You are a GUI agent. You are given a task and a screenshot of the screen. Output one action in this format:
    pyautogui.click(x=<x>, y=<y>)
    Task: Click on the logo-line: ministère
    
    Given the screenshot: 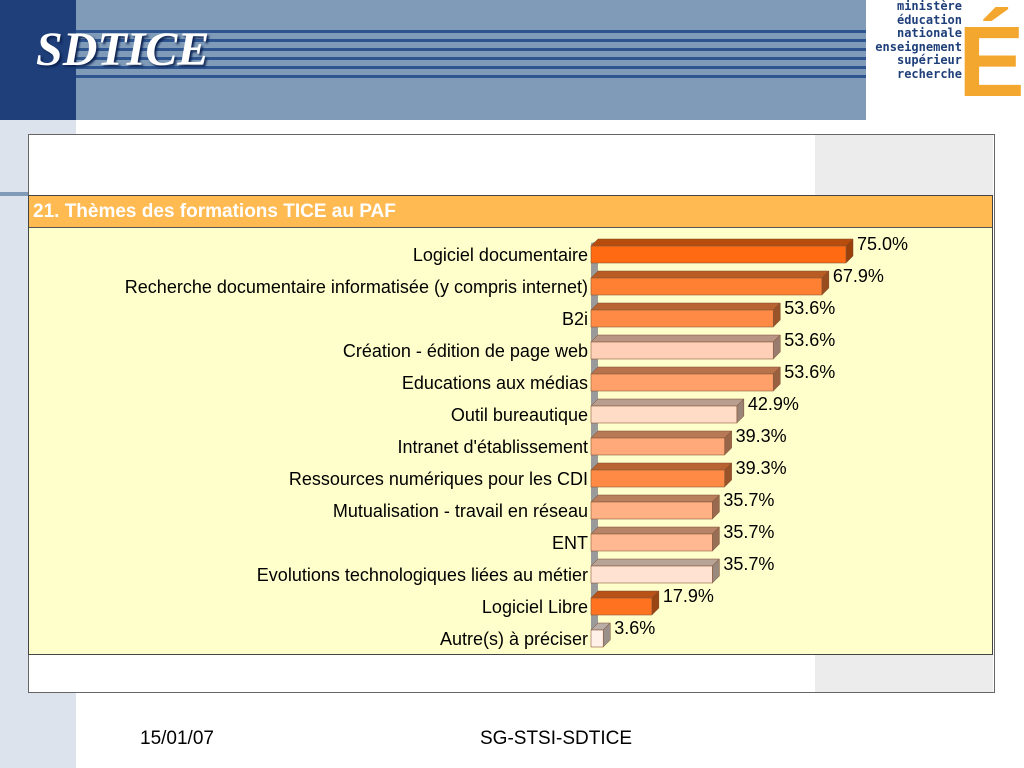 What is the action you would take?
    pyautogui.click(x=929, y=6)
    